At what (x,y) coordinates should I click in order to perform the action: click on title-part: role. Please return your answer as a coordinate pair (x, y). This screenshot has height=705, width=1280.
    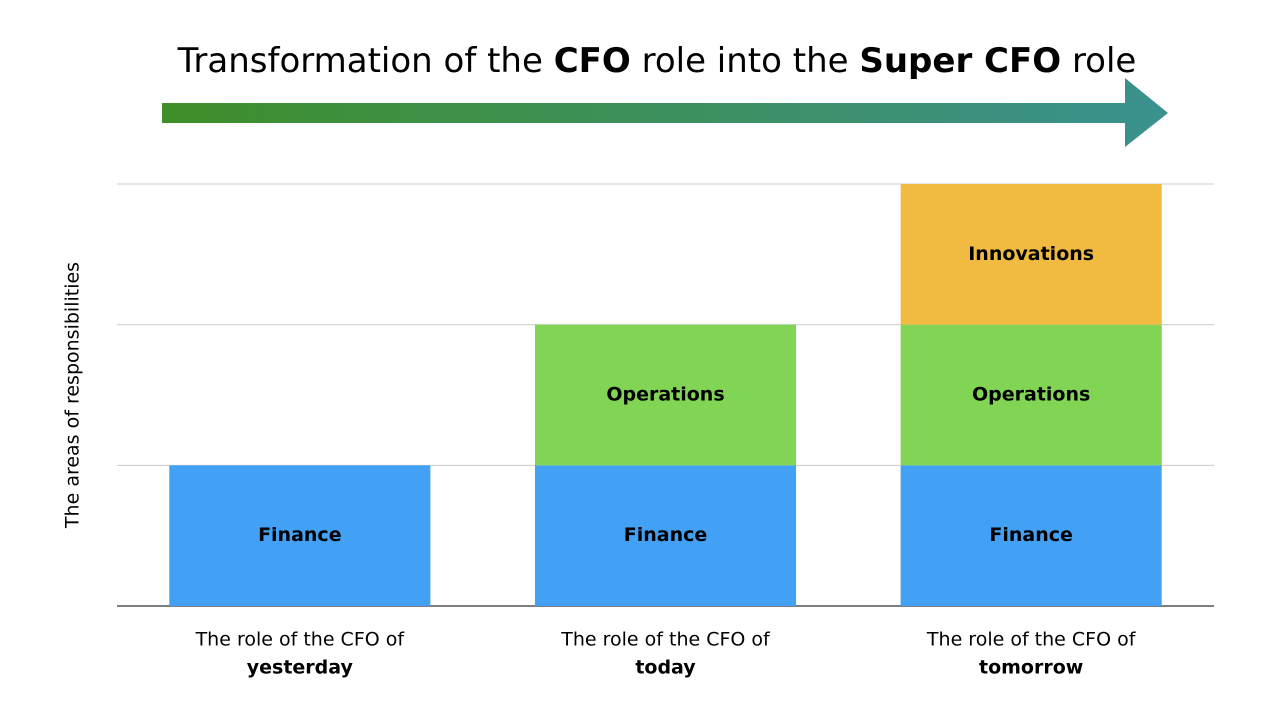
    Looking at the image, I should click on (1098, 61).